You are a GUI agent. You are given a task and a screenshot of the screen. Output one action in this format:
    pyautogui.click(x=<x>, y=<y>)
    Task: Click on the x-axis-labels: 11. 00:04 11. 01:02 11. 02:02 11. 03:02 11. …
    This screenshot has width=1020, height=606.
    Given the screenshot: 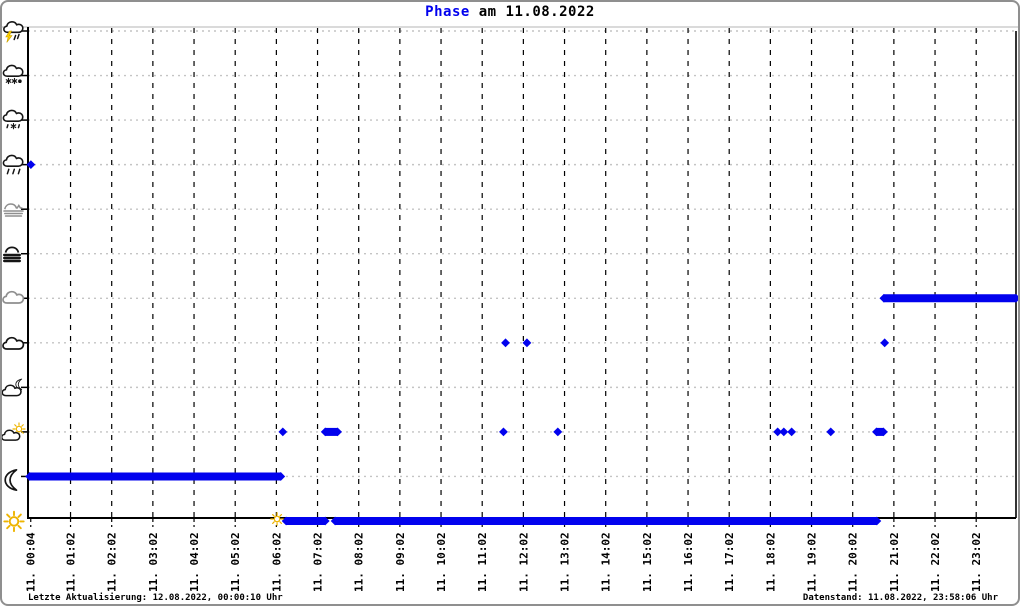 What is the action you would take?
    pyautogui.click(x=504, y=562)
    